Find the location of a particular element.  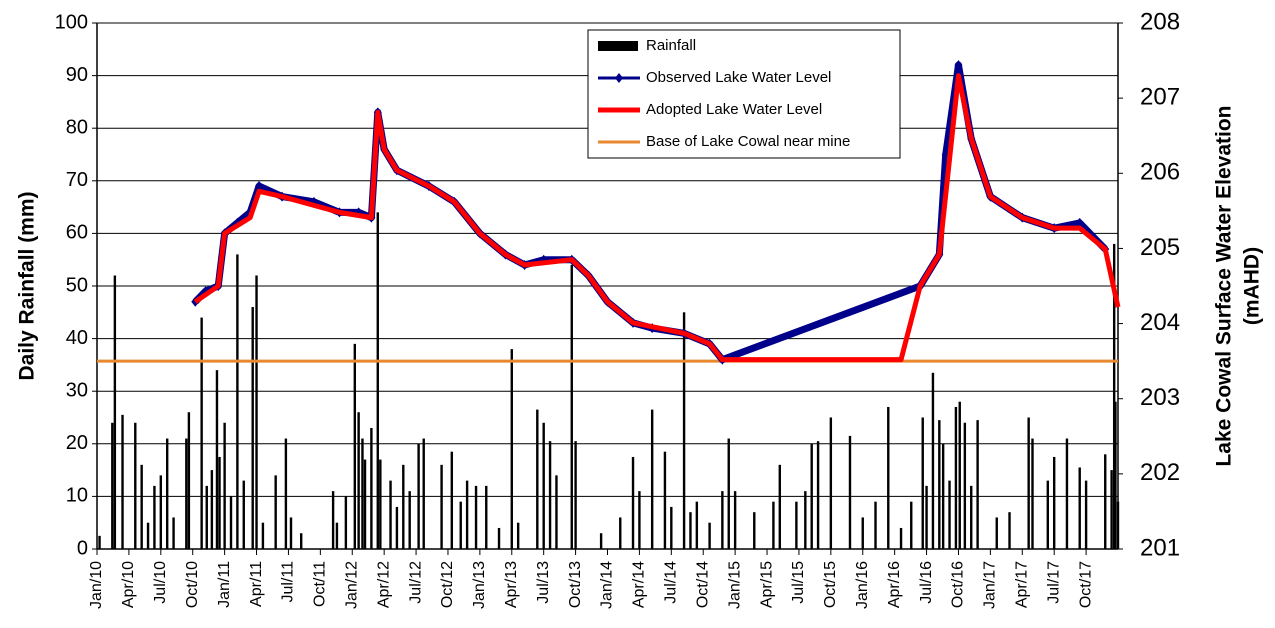

legend-label: Observed Lake Water Level is located at coordinates (738, 77).